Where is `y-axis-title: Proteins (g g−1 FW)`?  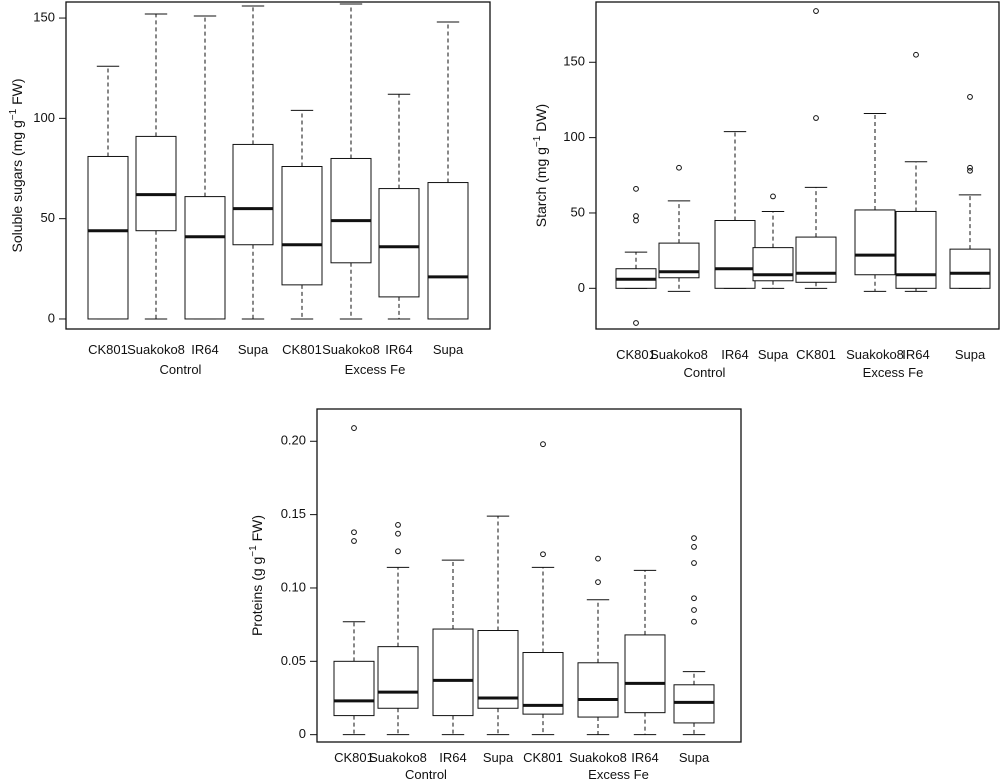
y-axis-title: Proteins (g g−1 FW) is located at coordinates (256, 575).